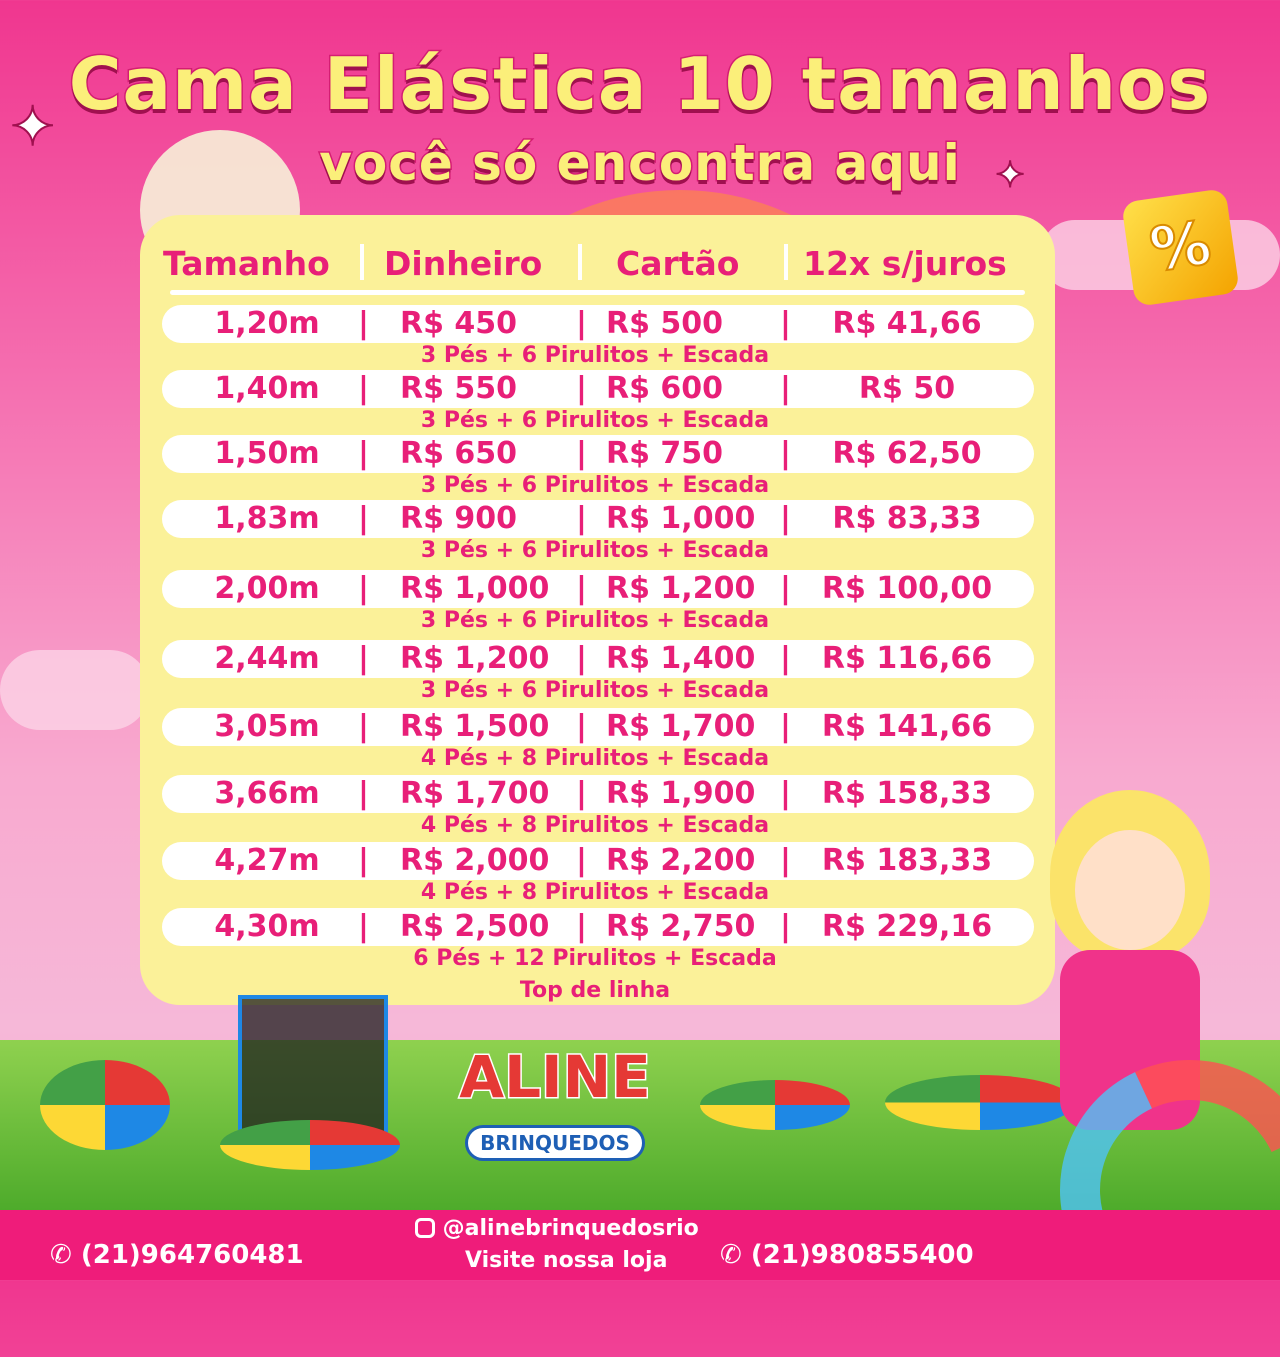 The height and width of the screenshot is (1357, 1280). What do you see at coordinates (32, 126) in the screenshot?
I see `sparkle-icon: ✦` at bounding box center [32, 126].